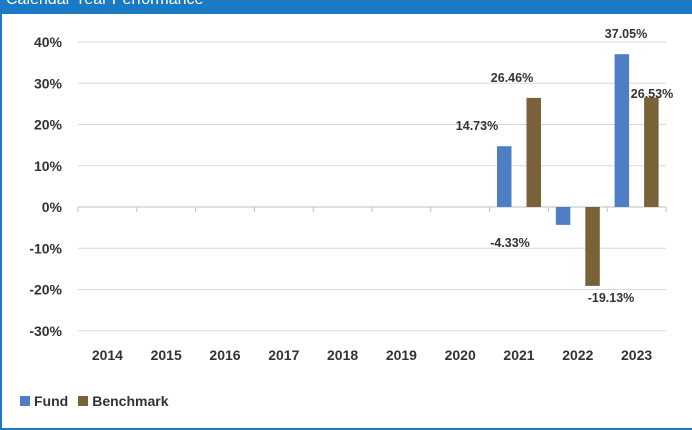  What do you see at coordinates (563, 216) in the screenshot?
I see `bar-fund-2022` at bounding box center [563, 216].